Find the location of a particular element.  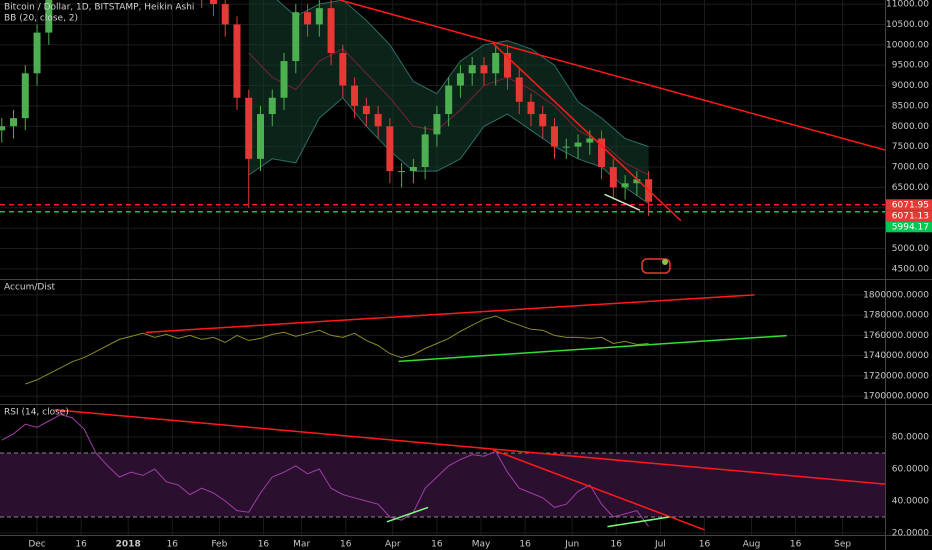

x-tick-label: 2018 is located at coordinates (128, 545).